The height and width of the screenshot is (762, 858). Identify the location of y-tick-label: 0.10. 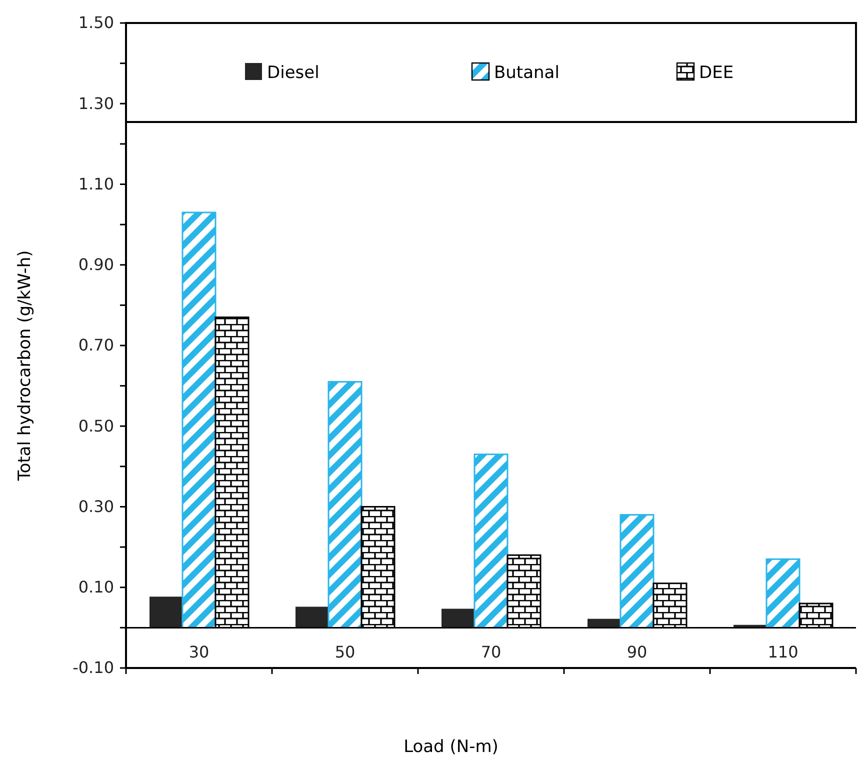
(96, 586).